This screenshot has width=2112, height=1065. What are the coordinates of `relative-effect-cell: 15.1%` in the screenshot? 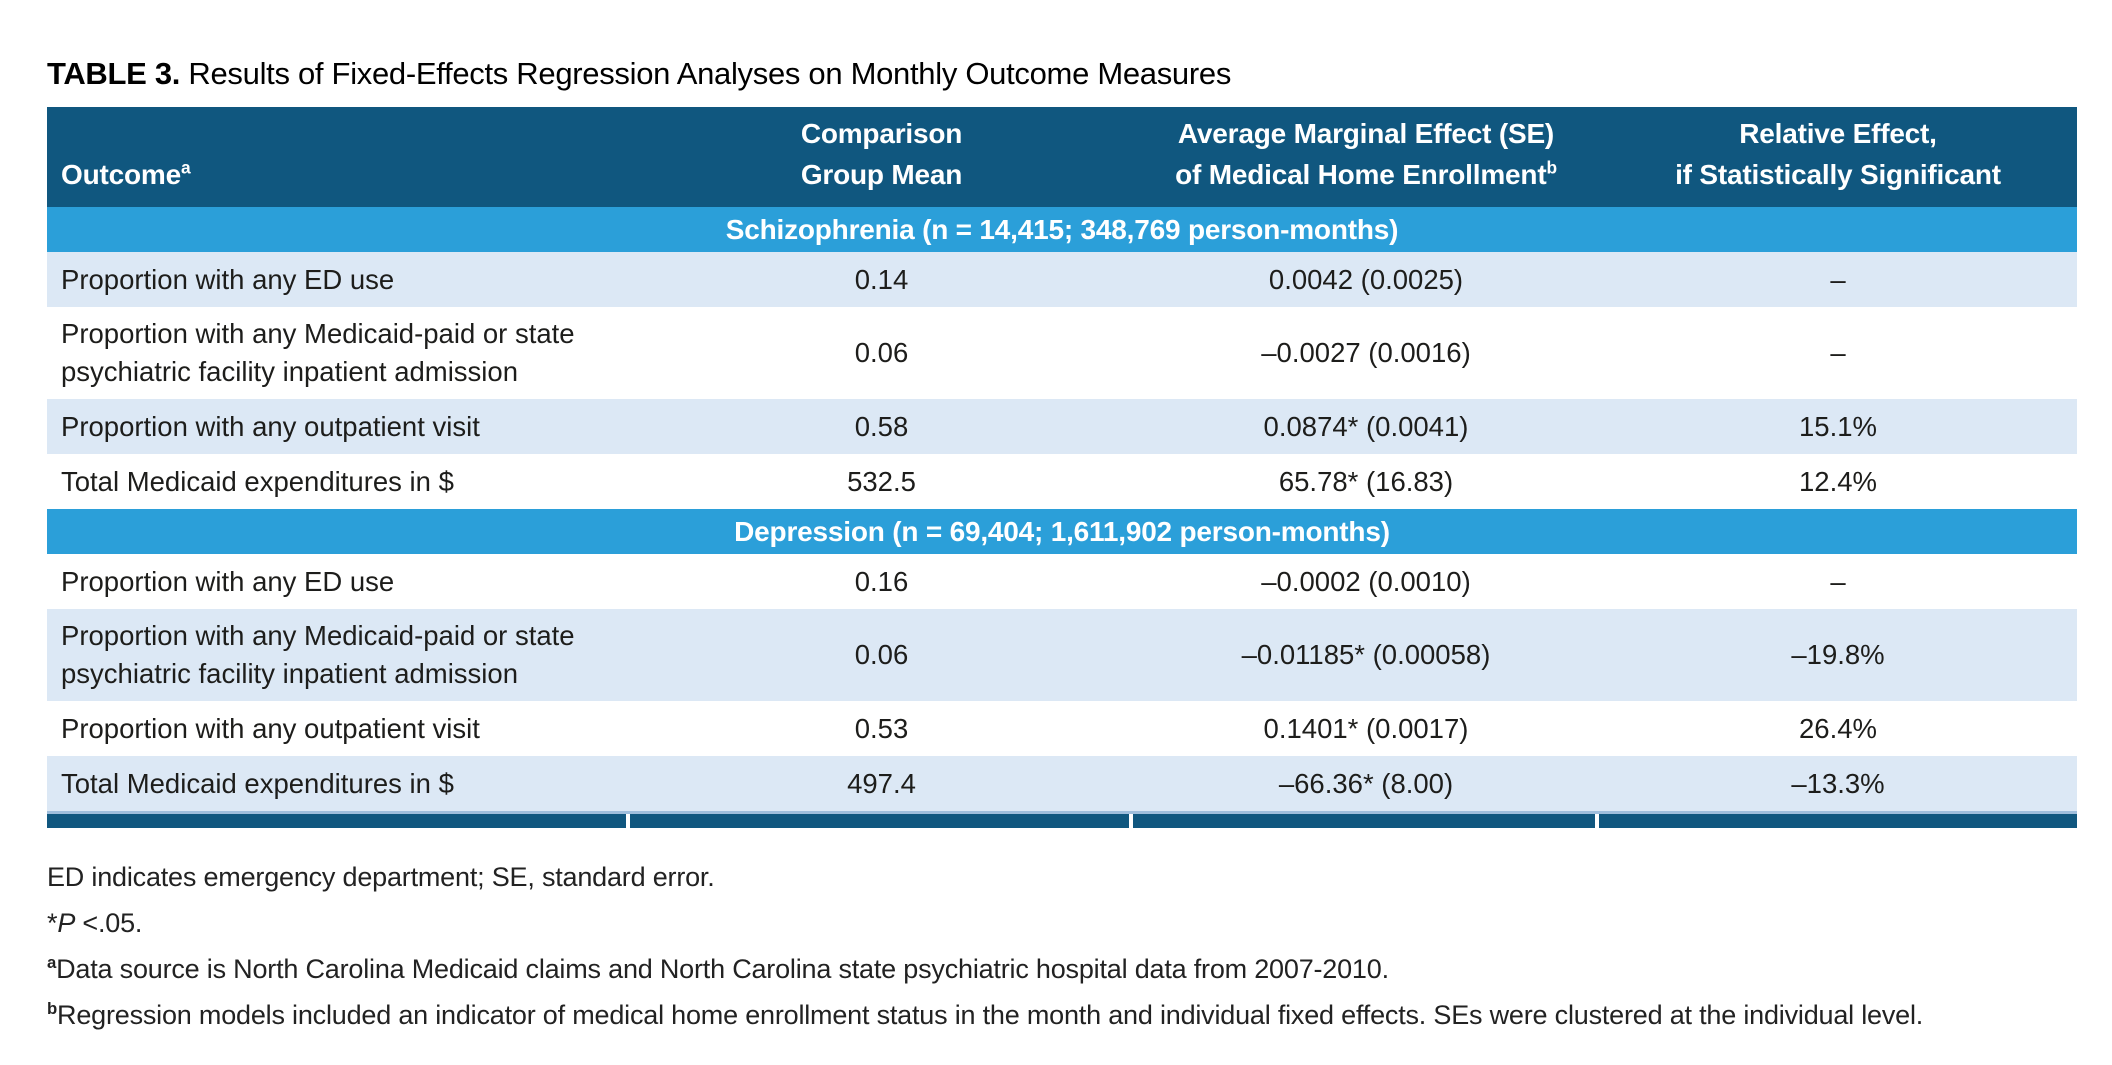 It's located at (1838, 426).